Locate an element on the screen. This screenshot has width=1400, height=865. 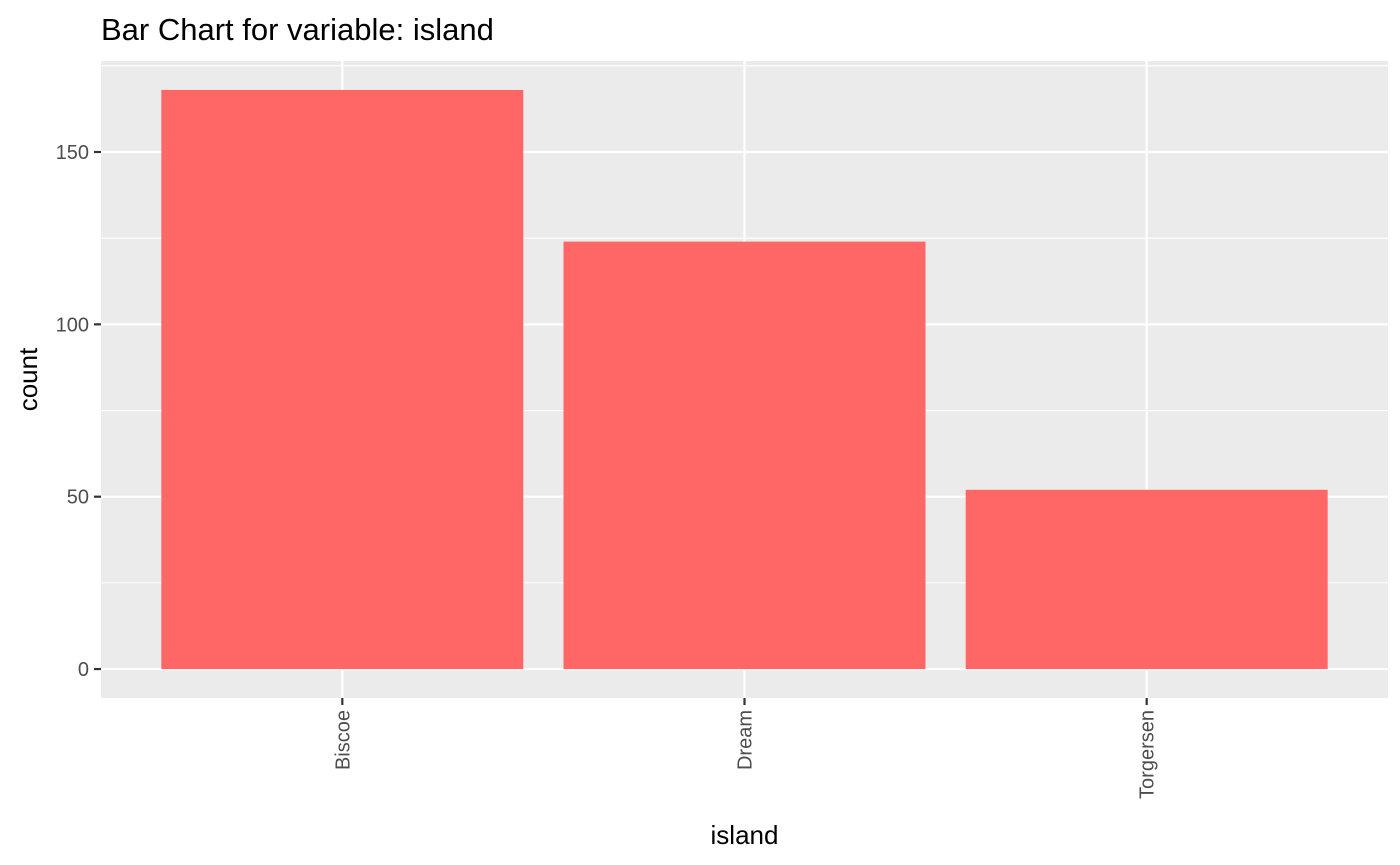
y-axis-title: count is located at coordinates (28, 379).